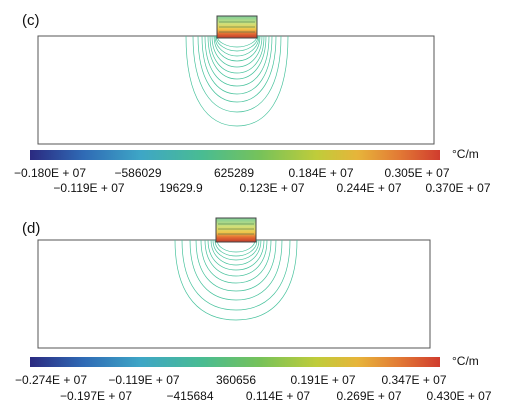 The height and width of the screenshot is (415, 515). I want to click on tick-label: 0.114E + 07, so click(278, 396).